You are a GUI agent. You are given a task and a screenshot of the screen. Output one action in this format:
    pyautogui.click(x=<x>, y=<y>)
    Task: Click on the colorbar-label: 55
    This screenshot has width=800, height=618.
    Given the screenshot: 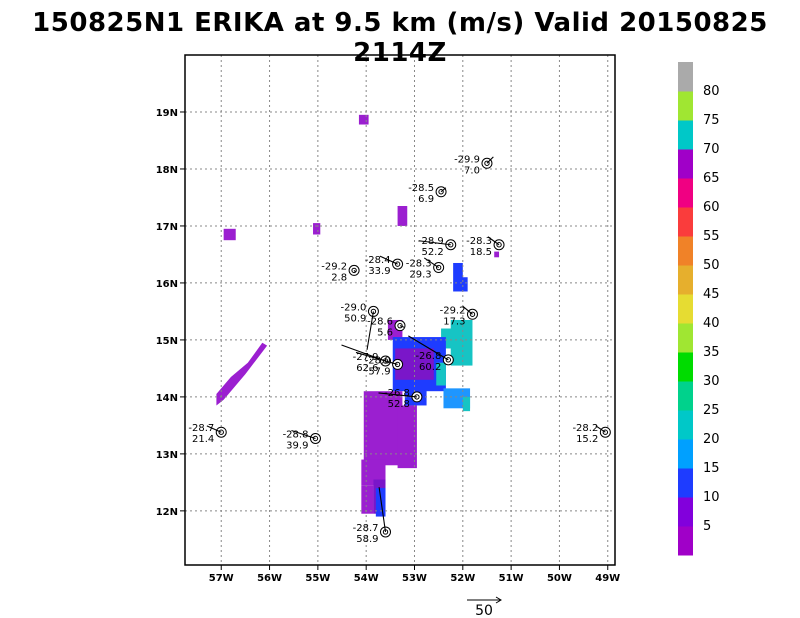 What is the action you would take?
    pyautogui.click(x=711, y=236)
    